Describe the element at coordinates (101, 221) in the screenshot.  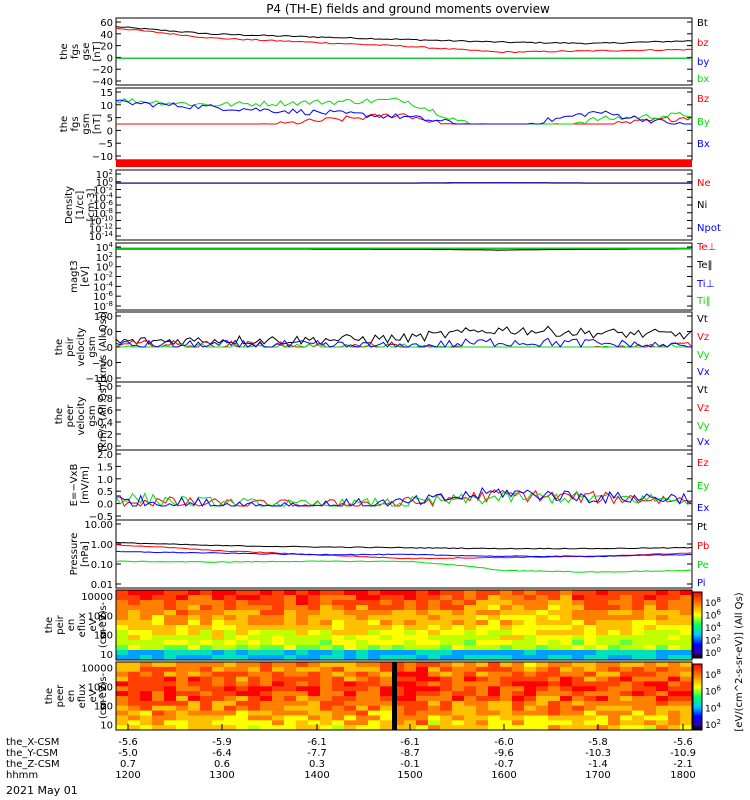
I see `y-tick-label: 10⁻¹⁰` at that location.